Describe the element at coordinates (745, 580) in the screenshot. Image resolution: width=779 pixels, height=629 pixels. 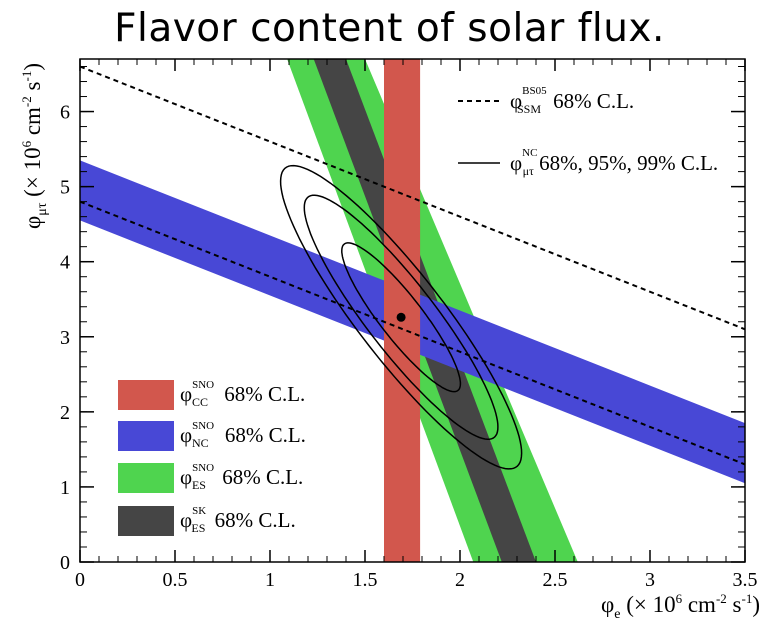
I see `x-tick-label: 3.5` at that location.